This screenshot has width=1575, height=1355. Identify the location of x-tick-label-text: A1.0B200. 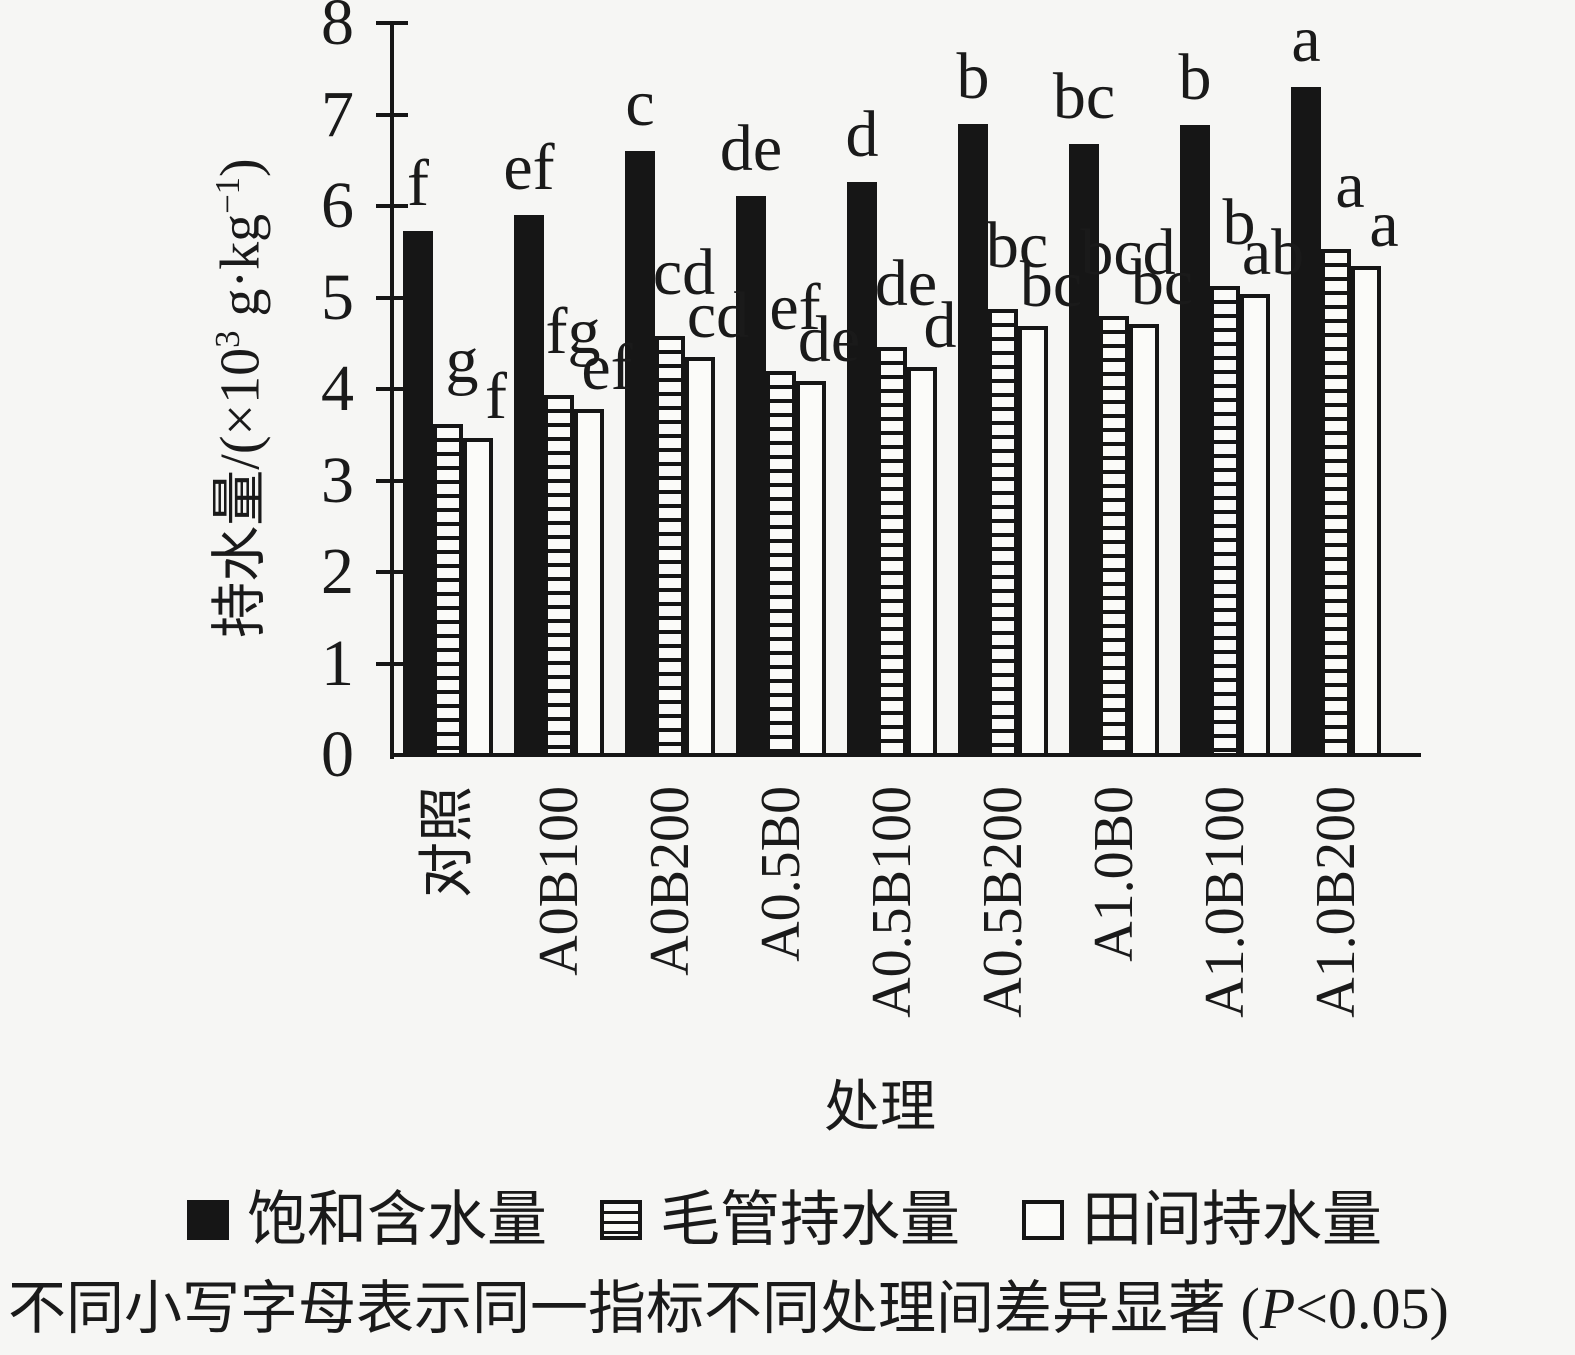
(1336, 902).